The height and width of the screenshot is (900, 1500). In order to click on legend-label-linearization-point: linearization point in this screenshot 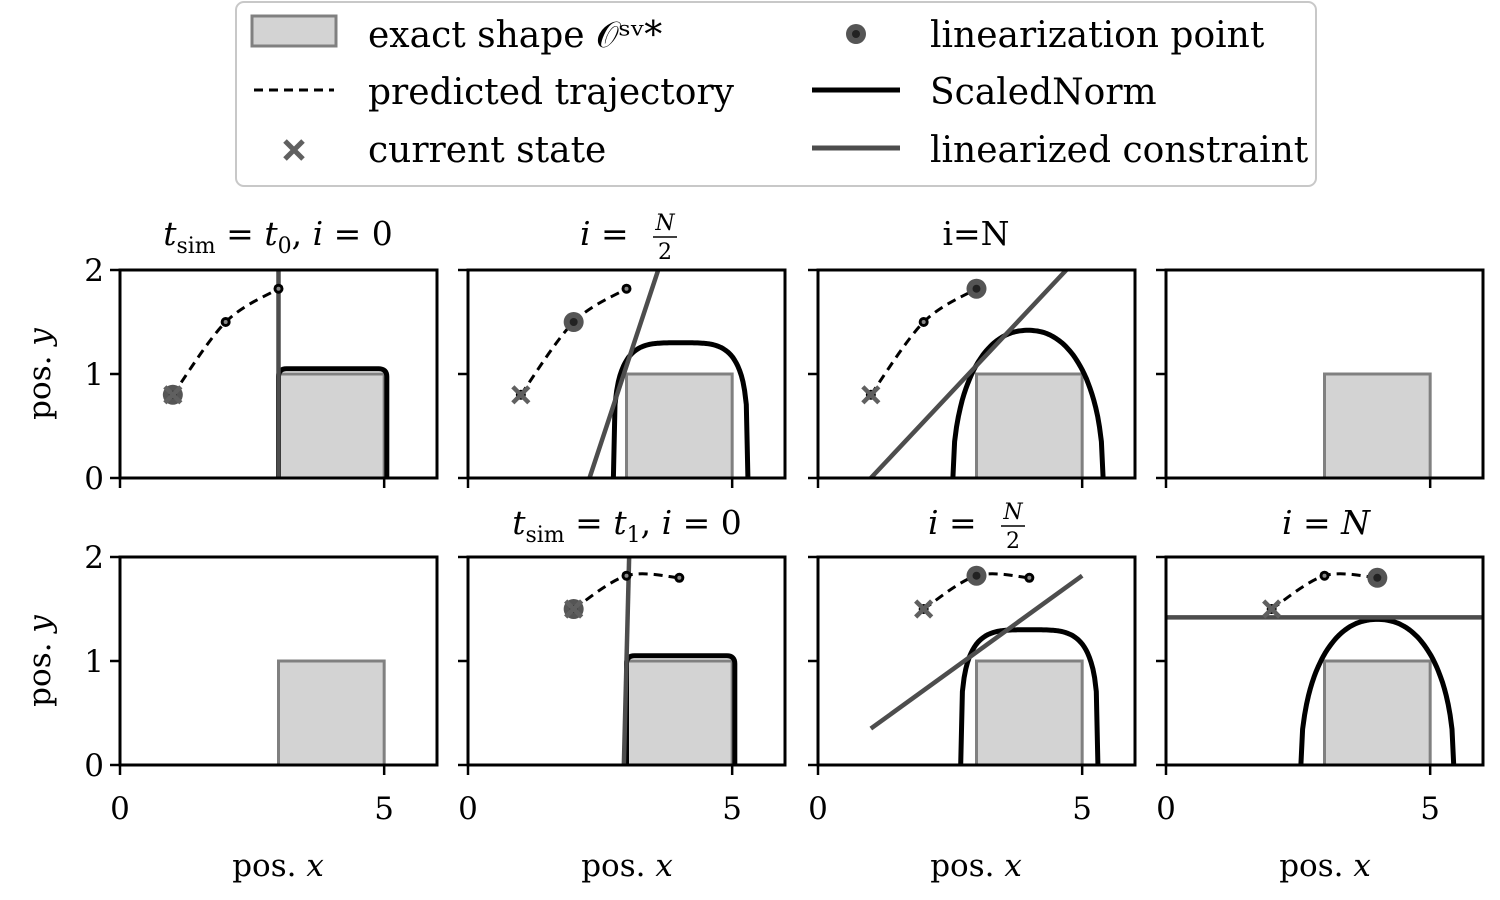, I will do `click(1097, 35)`.